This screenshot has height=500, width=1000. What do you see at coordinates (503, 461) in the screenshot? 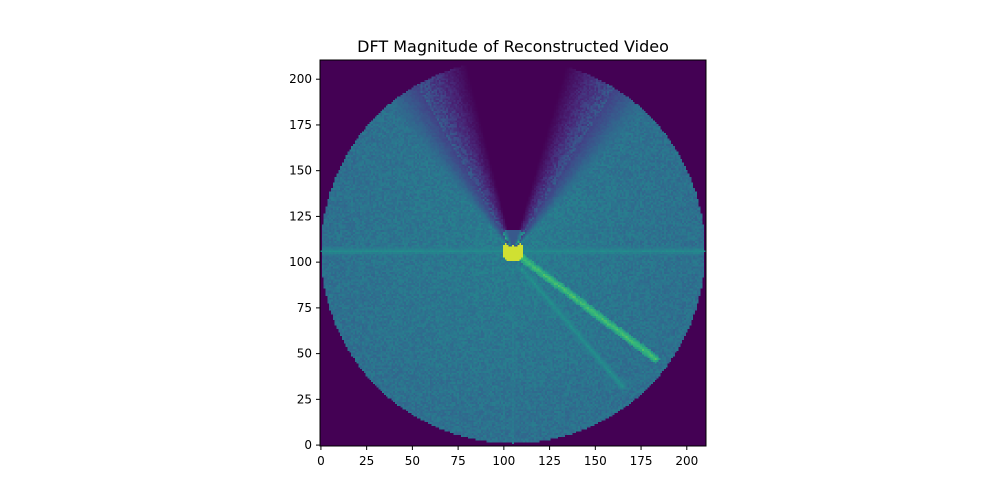
I see `x-tick-label: 100` at bounding box center [503, 461].